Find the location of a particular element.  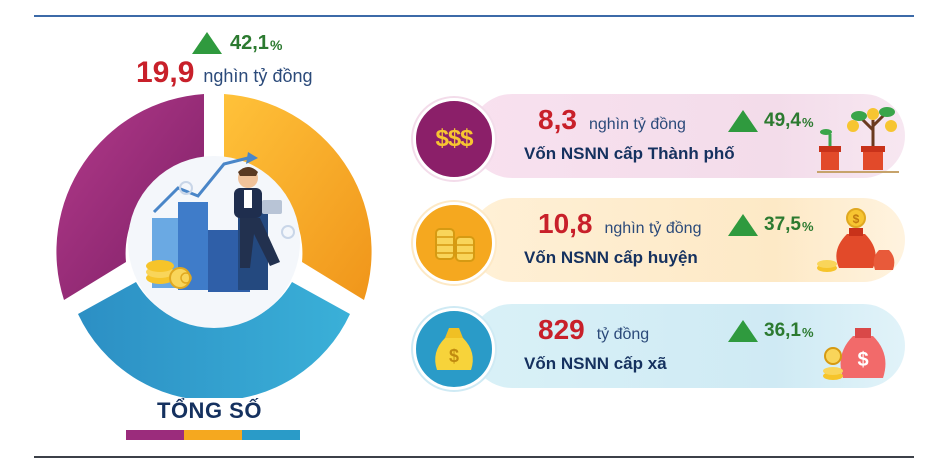

card-city-value: 8,3 nghìn tỷ đồng is located at coordinates (612, 120).